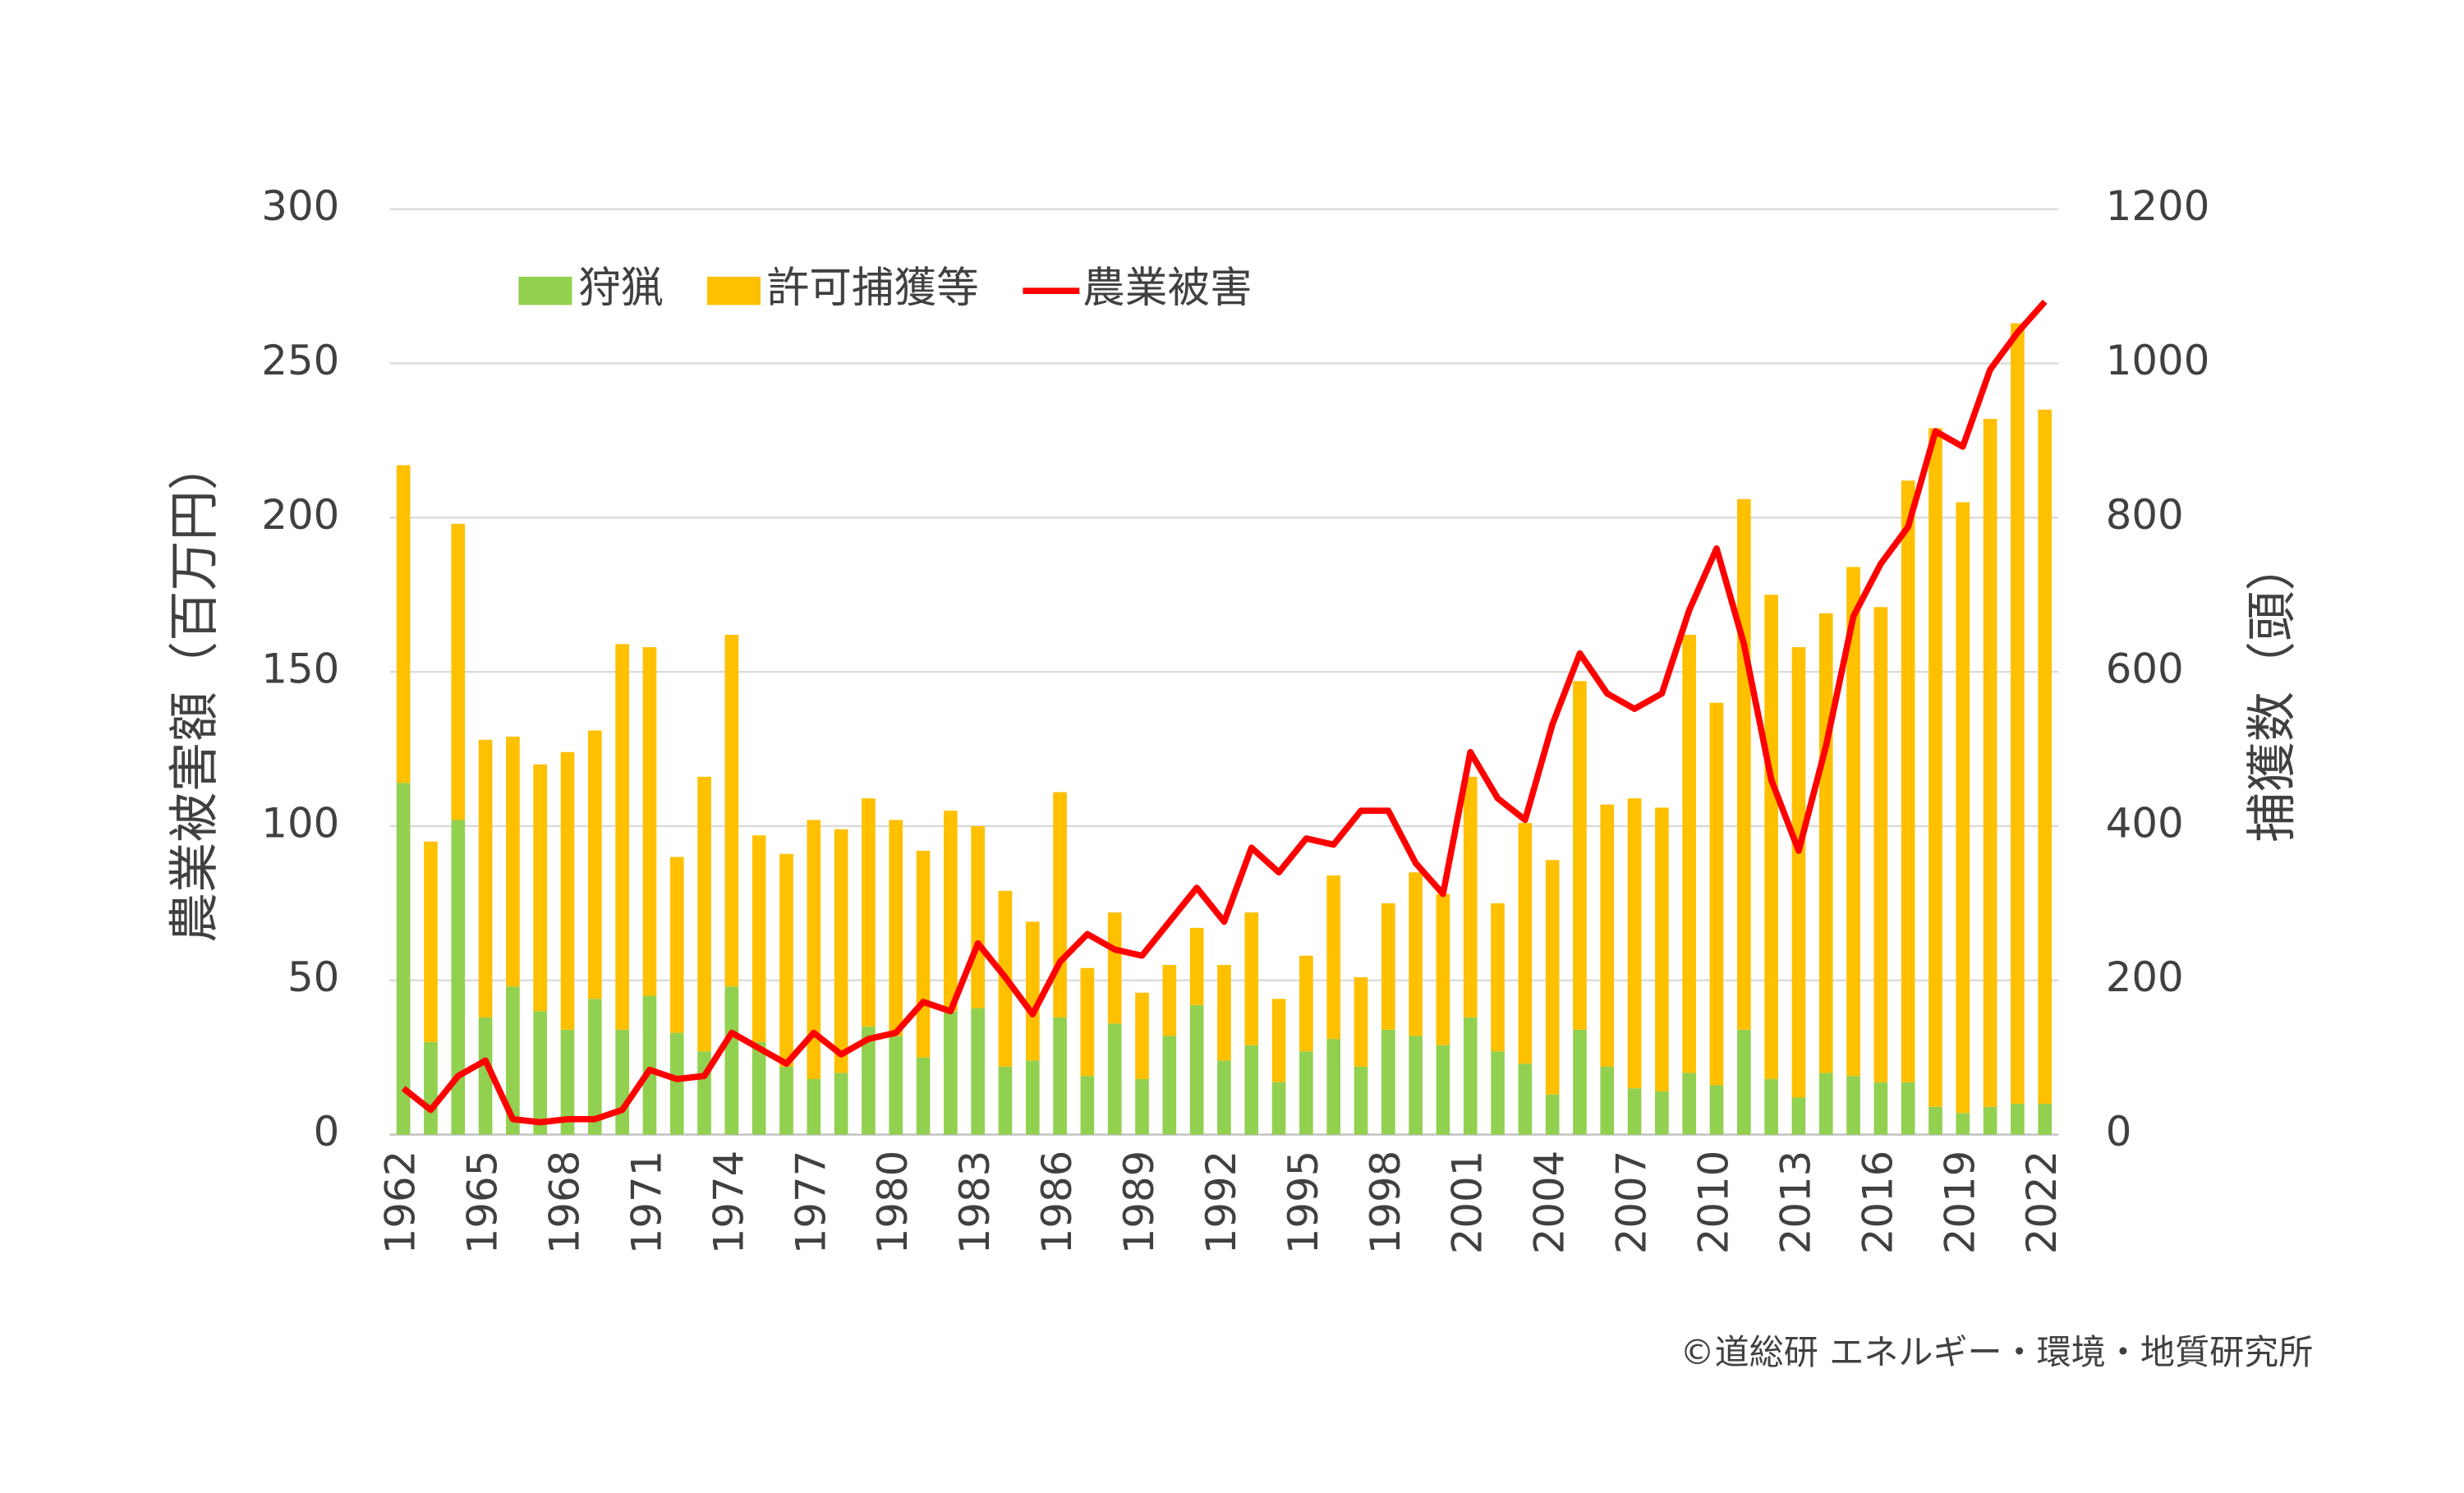 This screenshot has height=1493, width=2464. I want to click on x-tick-label: 1998, so click(1385, 1203).